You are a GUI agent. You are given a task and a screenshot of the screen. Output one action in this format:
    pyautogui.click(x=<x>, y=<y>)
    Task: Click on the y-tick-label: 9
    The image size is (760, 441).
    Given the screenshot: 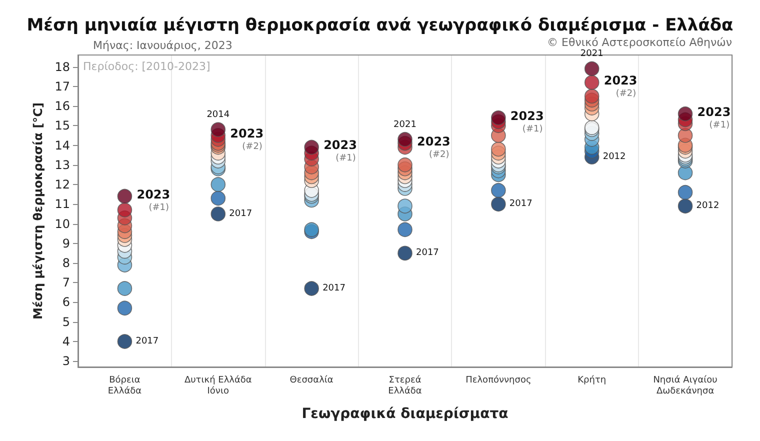 What is the action you would take?
    pyautogui.click(x=66, y=243)
    